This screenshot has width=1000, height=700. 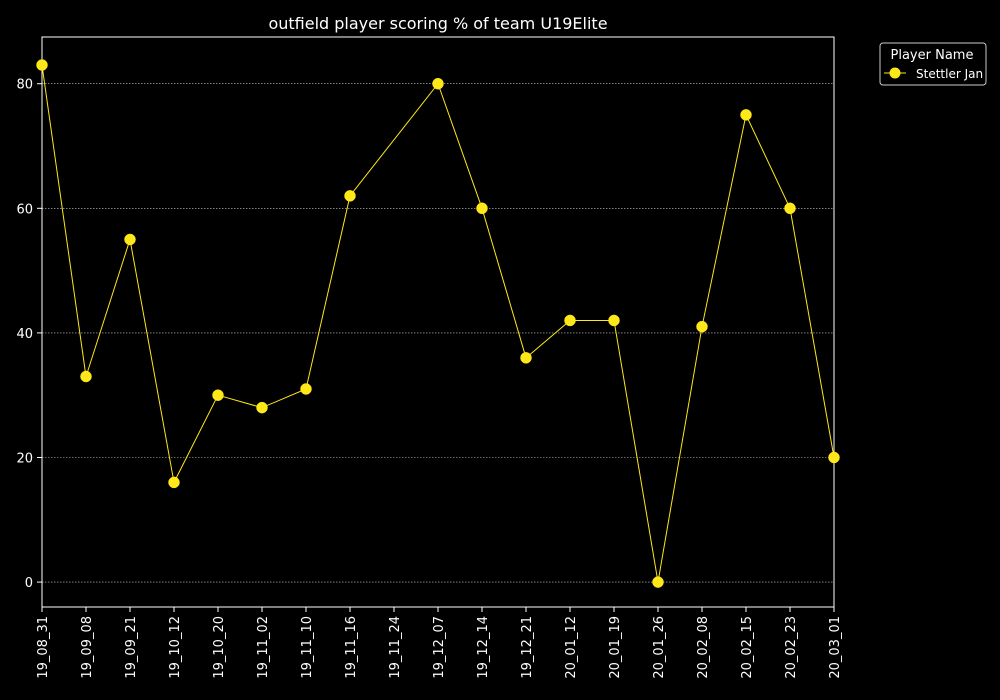 What do you see at coordinates (439, 647) in the screenshot?
I see `x-tick-label: 19_12_07` at bounding box center [439, 647].